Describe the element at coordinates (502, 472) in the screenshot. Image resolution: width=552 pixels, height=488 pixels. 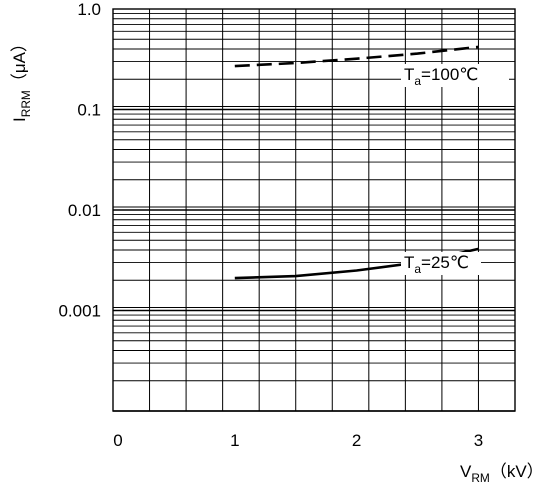
I see `x-axis-label: VRM（kV）` at that location.